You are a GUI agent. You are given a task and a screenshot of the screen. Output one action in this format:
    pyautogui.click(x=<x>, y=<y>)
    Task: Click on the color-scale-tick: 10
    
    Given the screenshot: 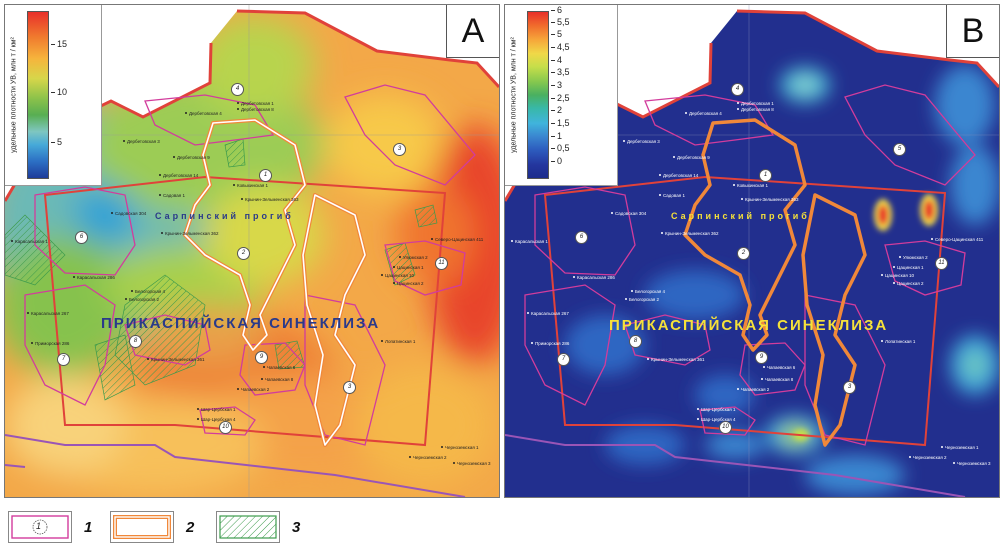 What is the action you would take?
    pyautogui.click(x=59, y=92)
    